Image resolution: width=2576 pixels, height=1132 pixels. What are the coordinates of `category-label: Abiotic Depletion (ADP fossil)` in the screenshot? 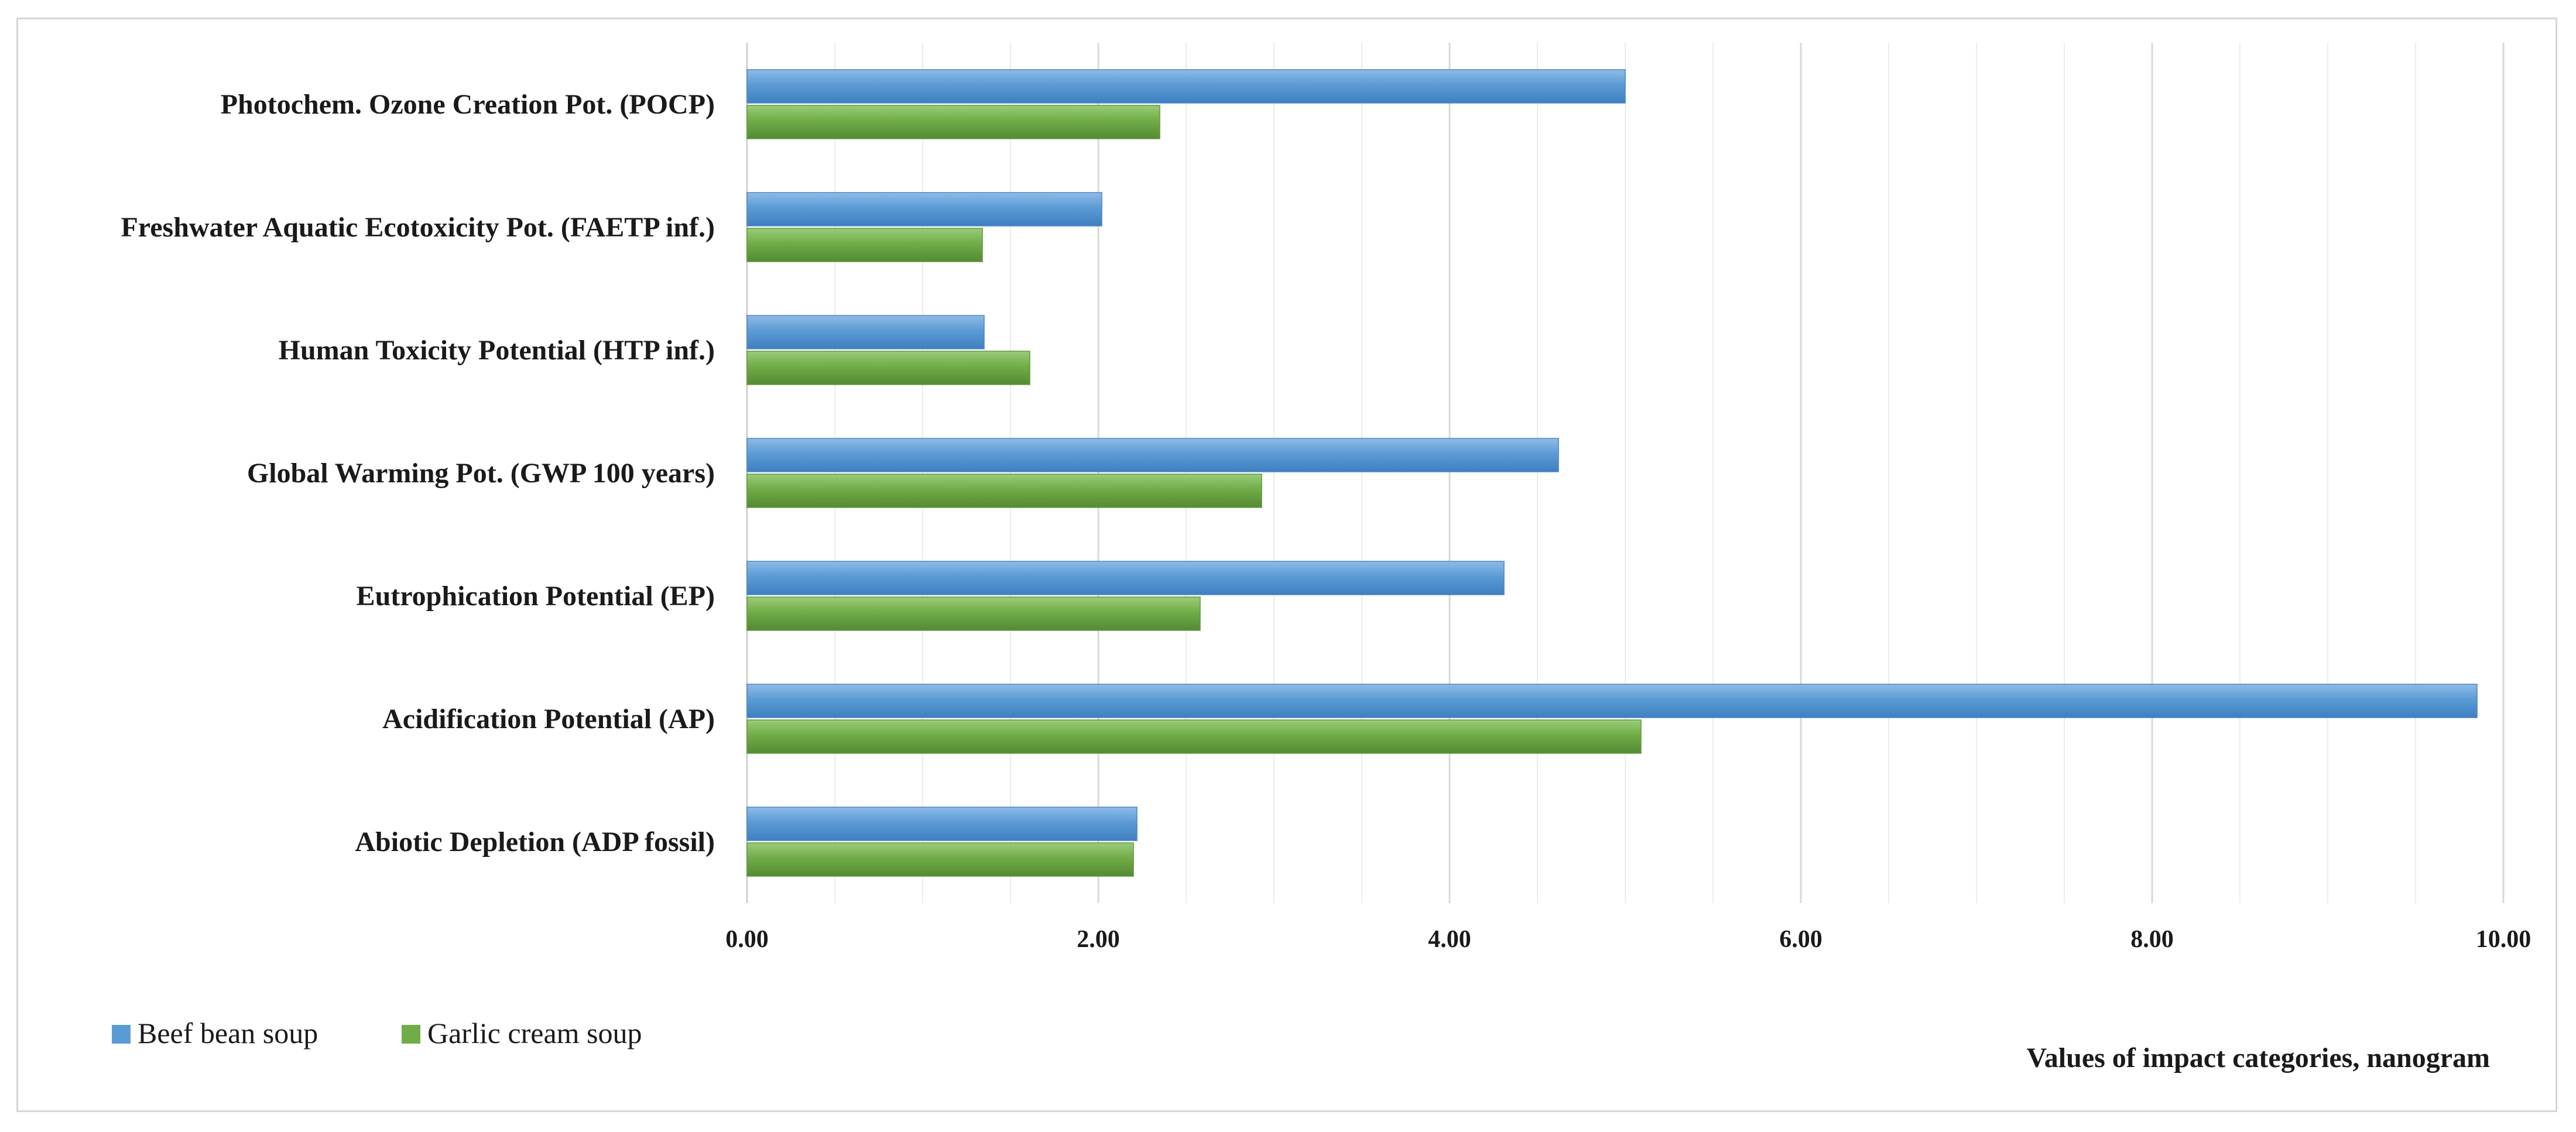 It's located at (535, 841).